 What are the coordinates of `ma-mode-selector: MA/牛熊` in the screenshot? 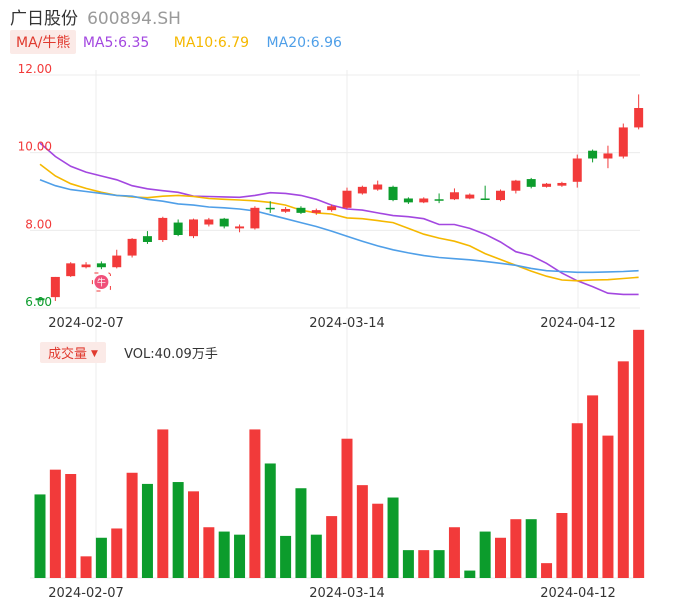 It's located at (43, 42).